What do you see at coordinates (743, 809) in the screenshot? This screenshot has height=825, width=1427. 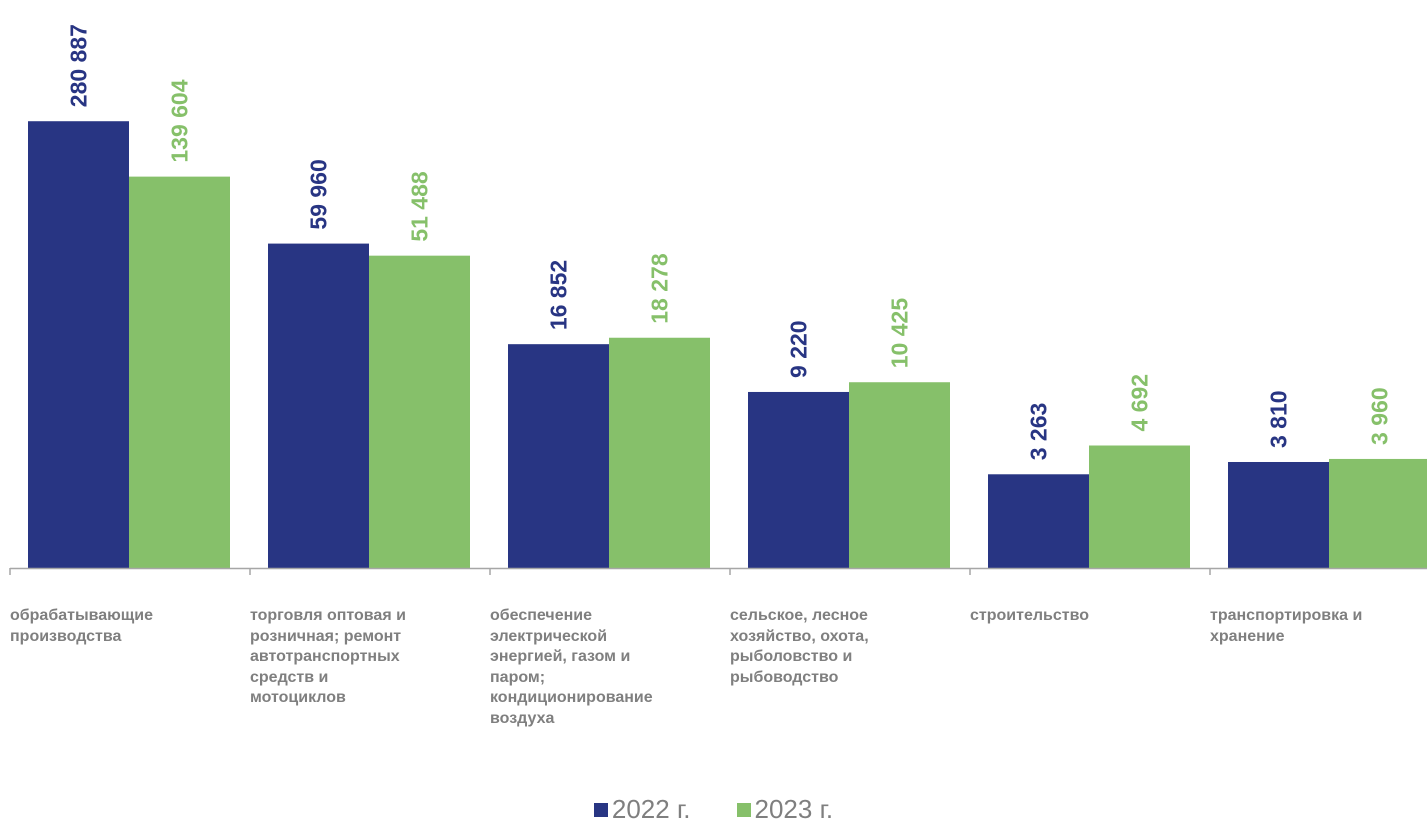 I see `legend-swatch-2023` at bounding box center [743, 809].